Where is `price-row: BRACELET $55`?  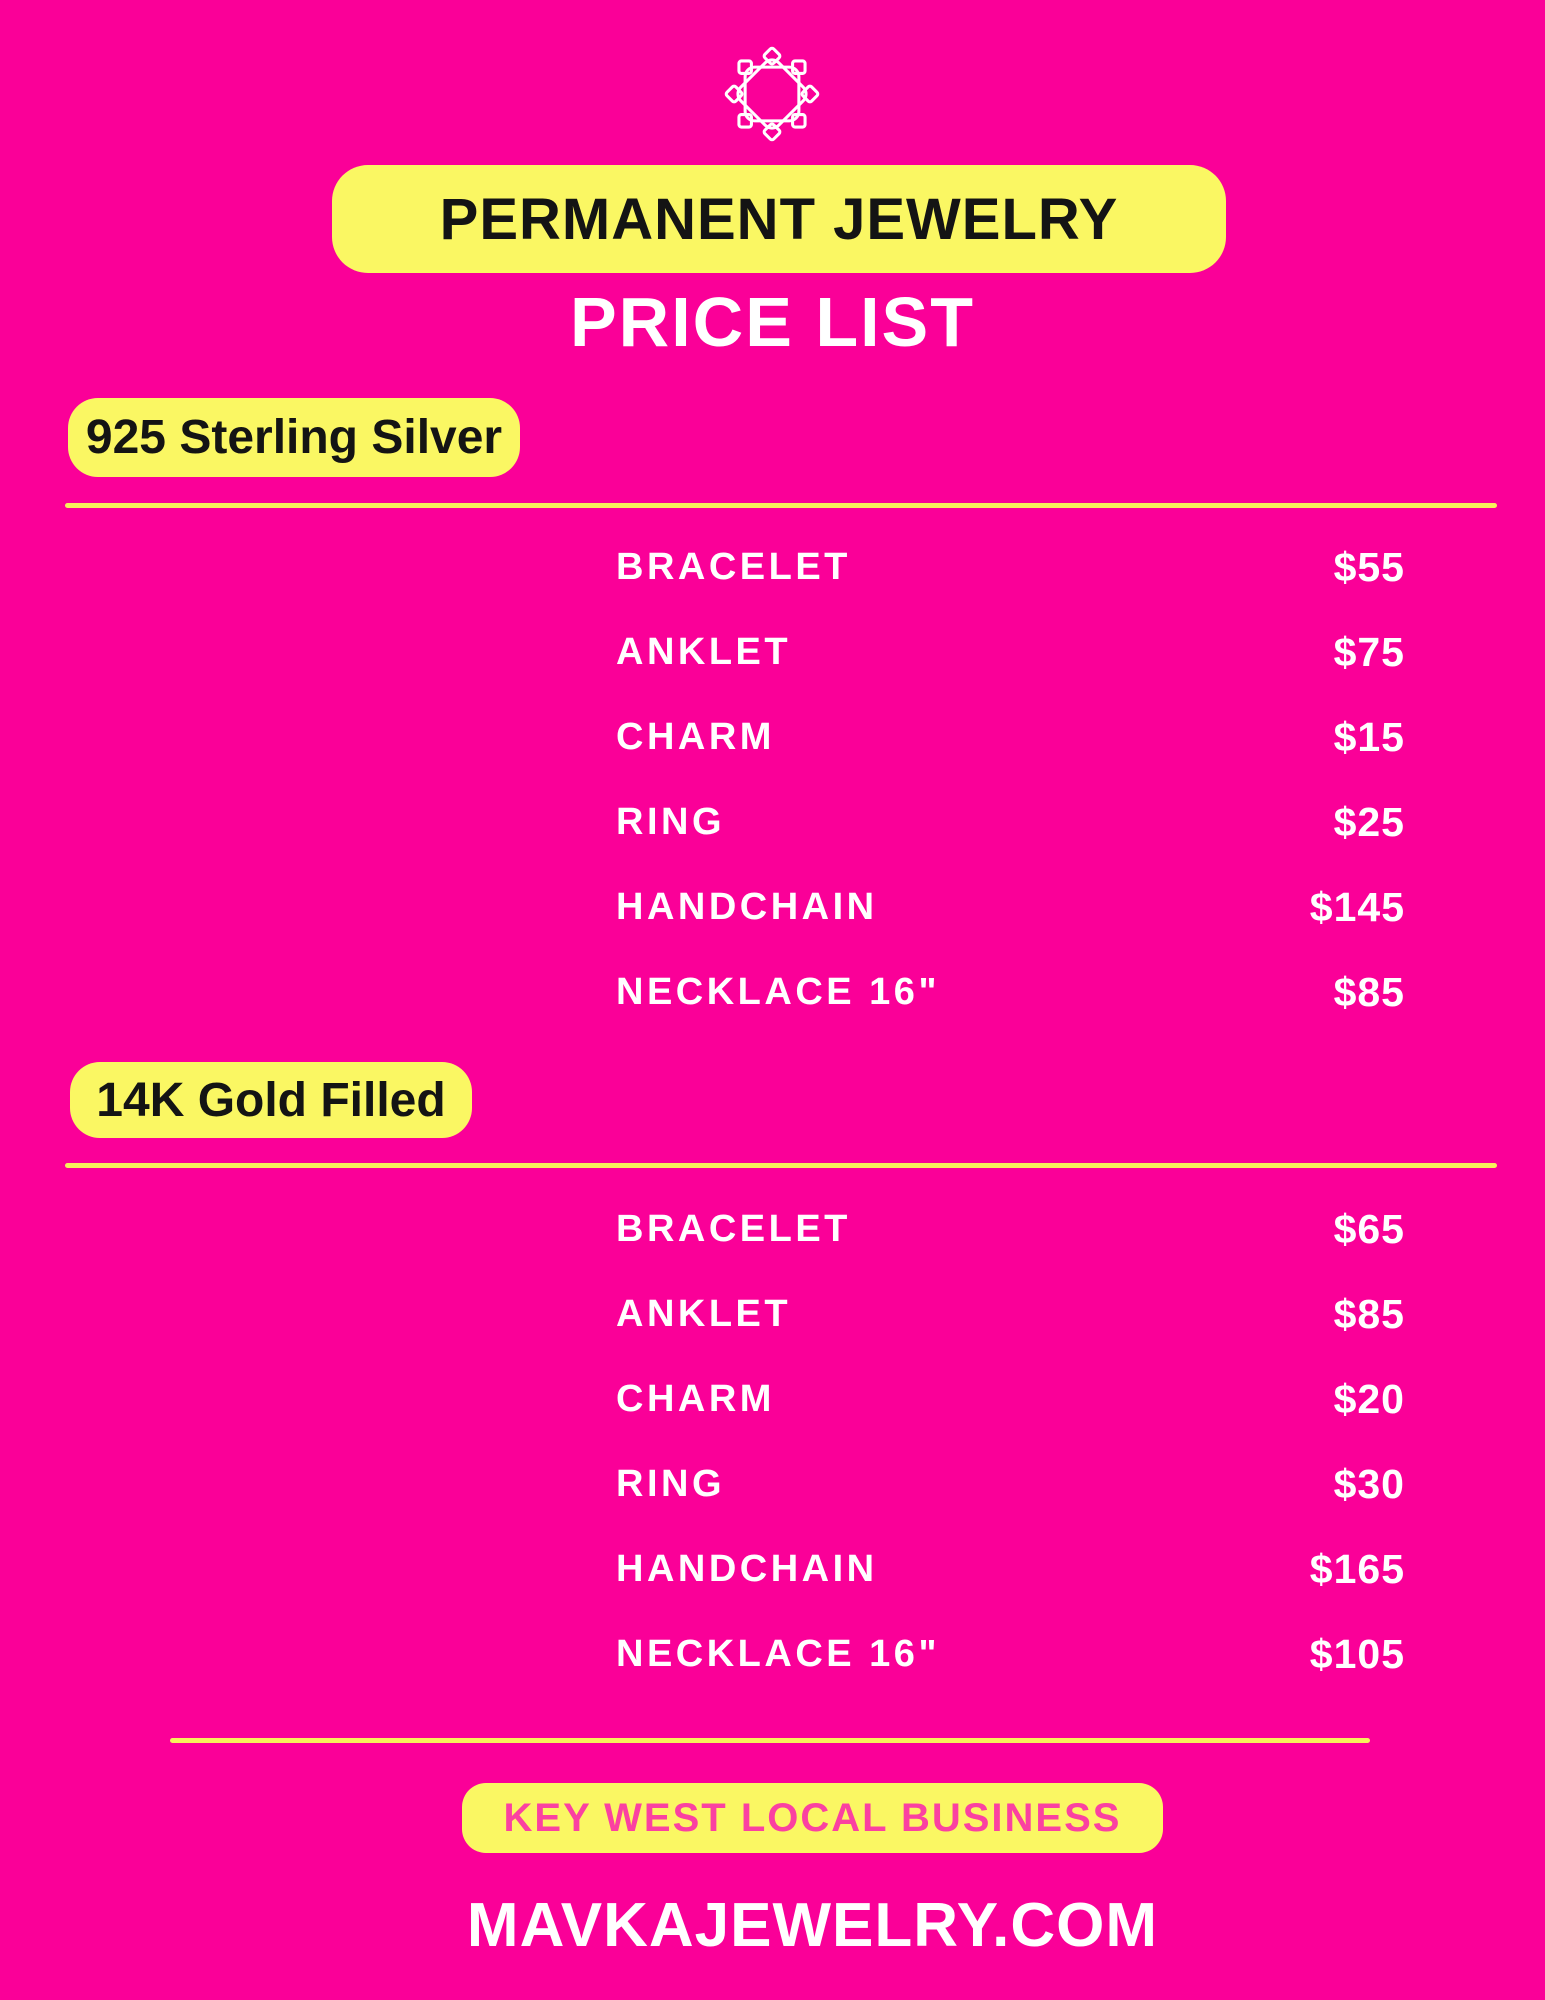
price-row: BRACELET $55 is located at coordinates (1010, 567).